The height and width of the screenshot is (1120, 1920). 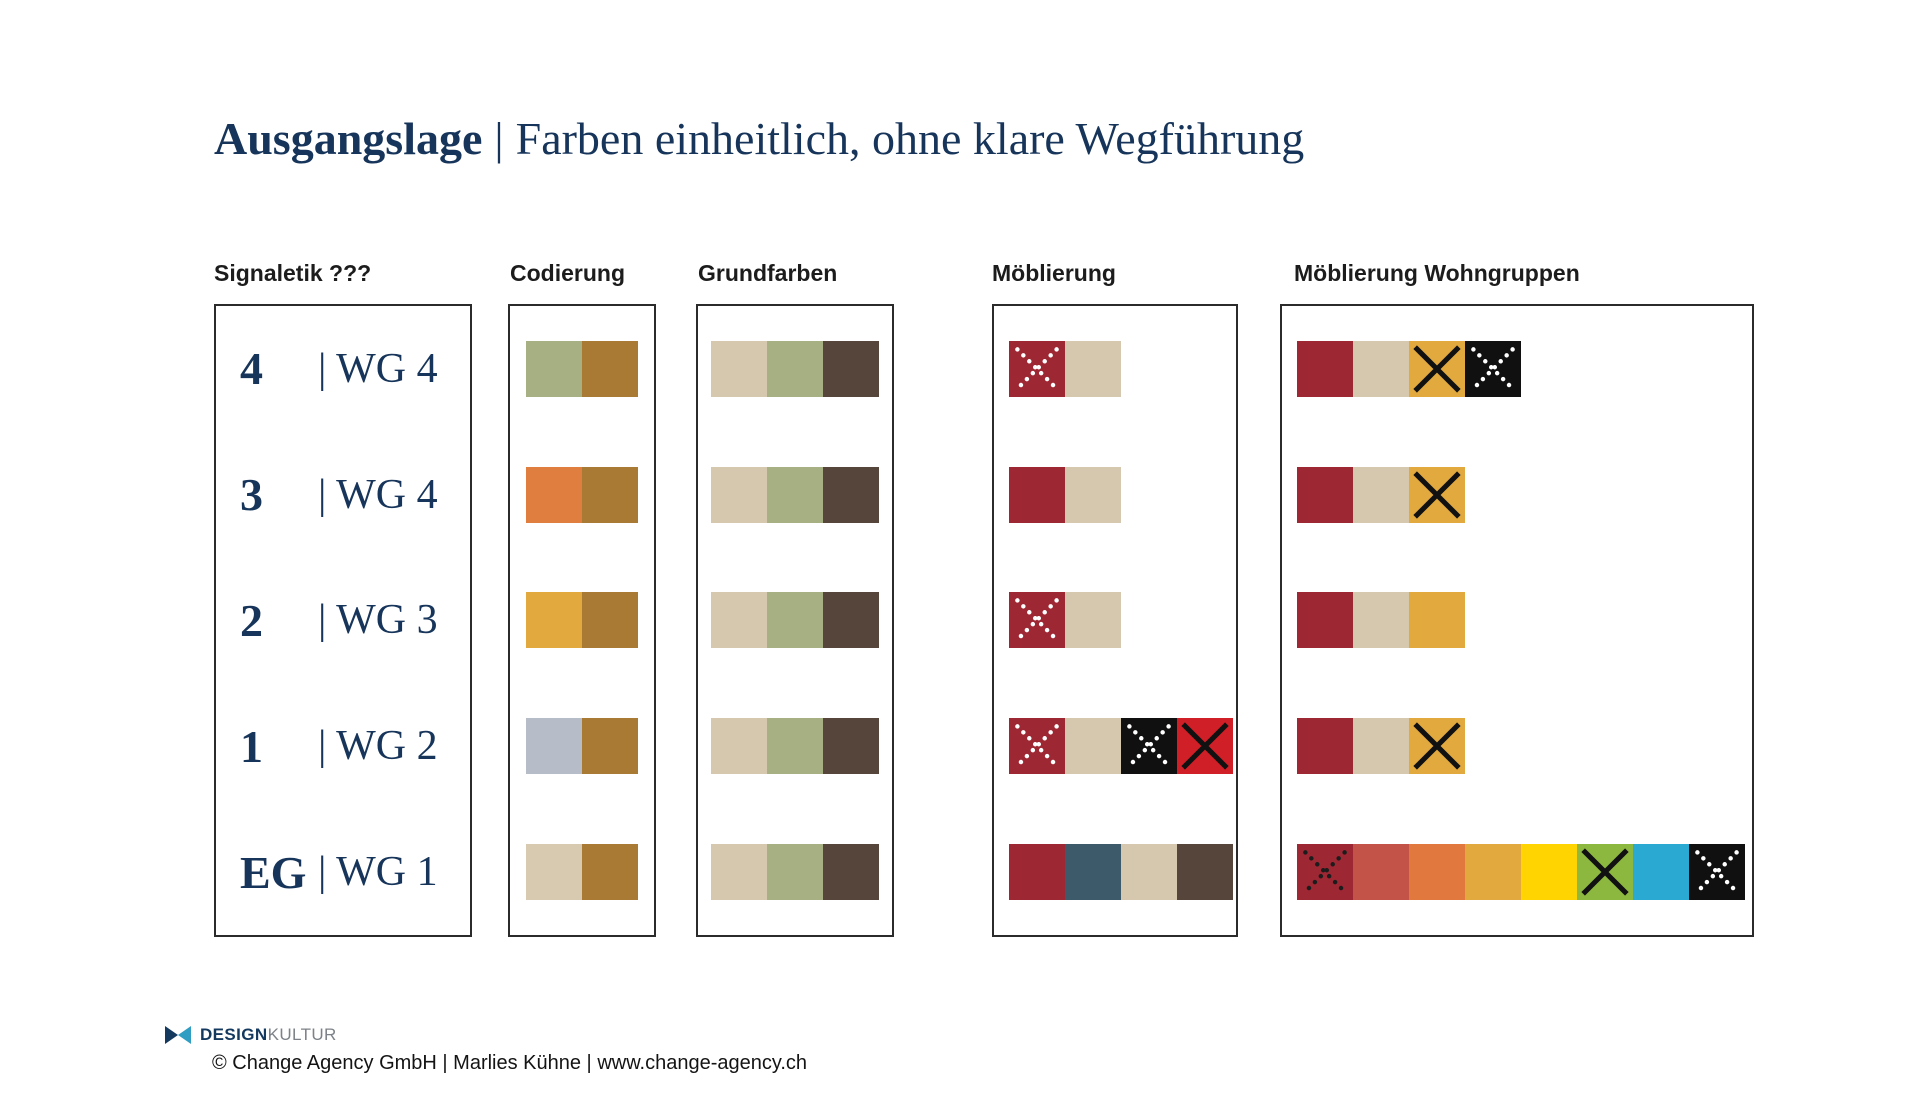 What do you see at coordinates (378, 494) in the screenshot?
I see `wg-label: | WG 4` at bounding box center [378, 494].